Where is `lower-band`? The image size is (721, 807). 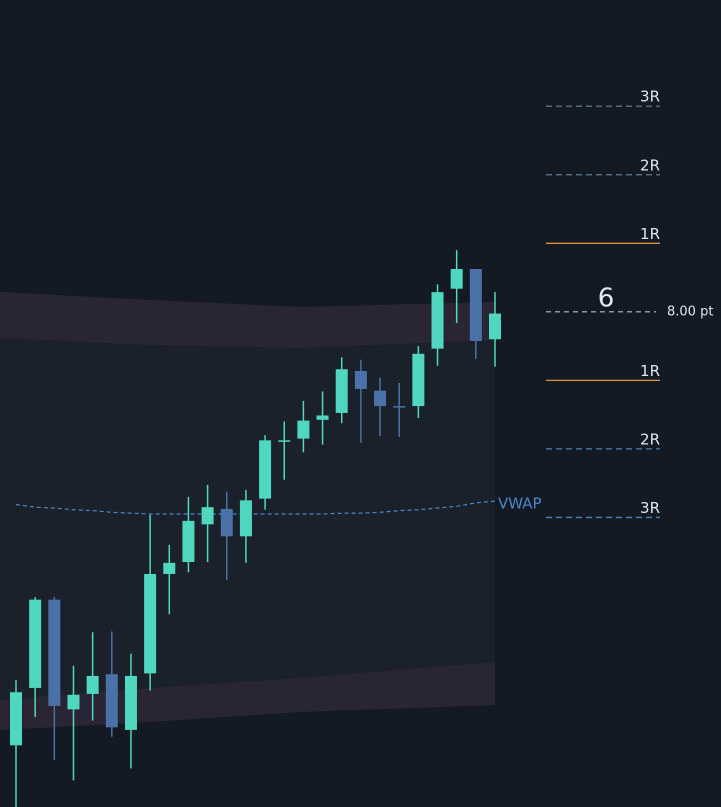
lower-band is located at coordinates (247, 696).